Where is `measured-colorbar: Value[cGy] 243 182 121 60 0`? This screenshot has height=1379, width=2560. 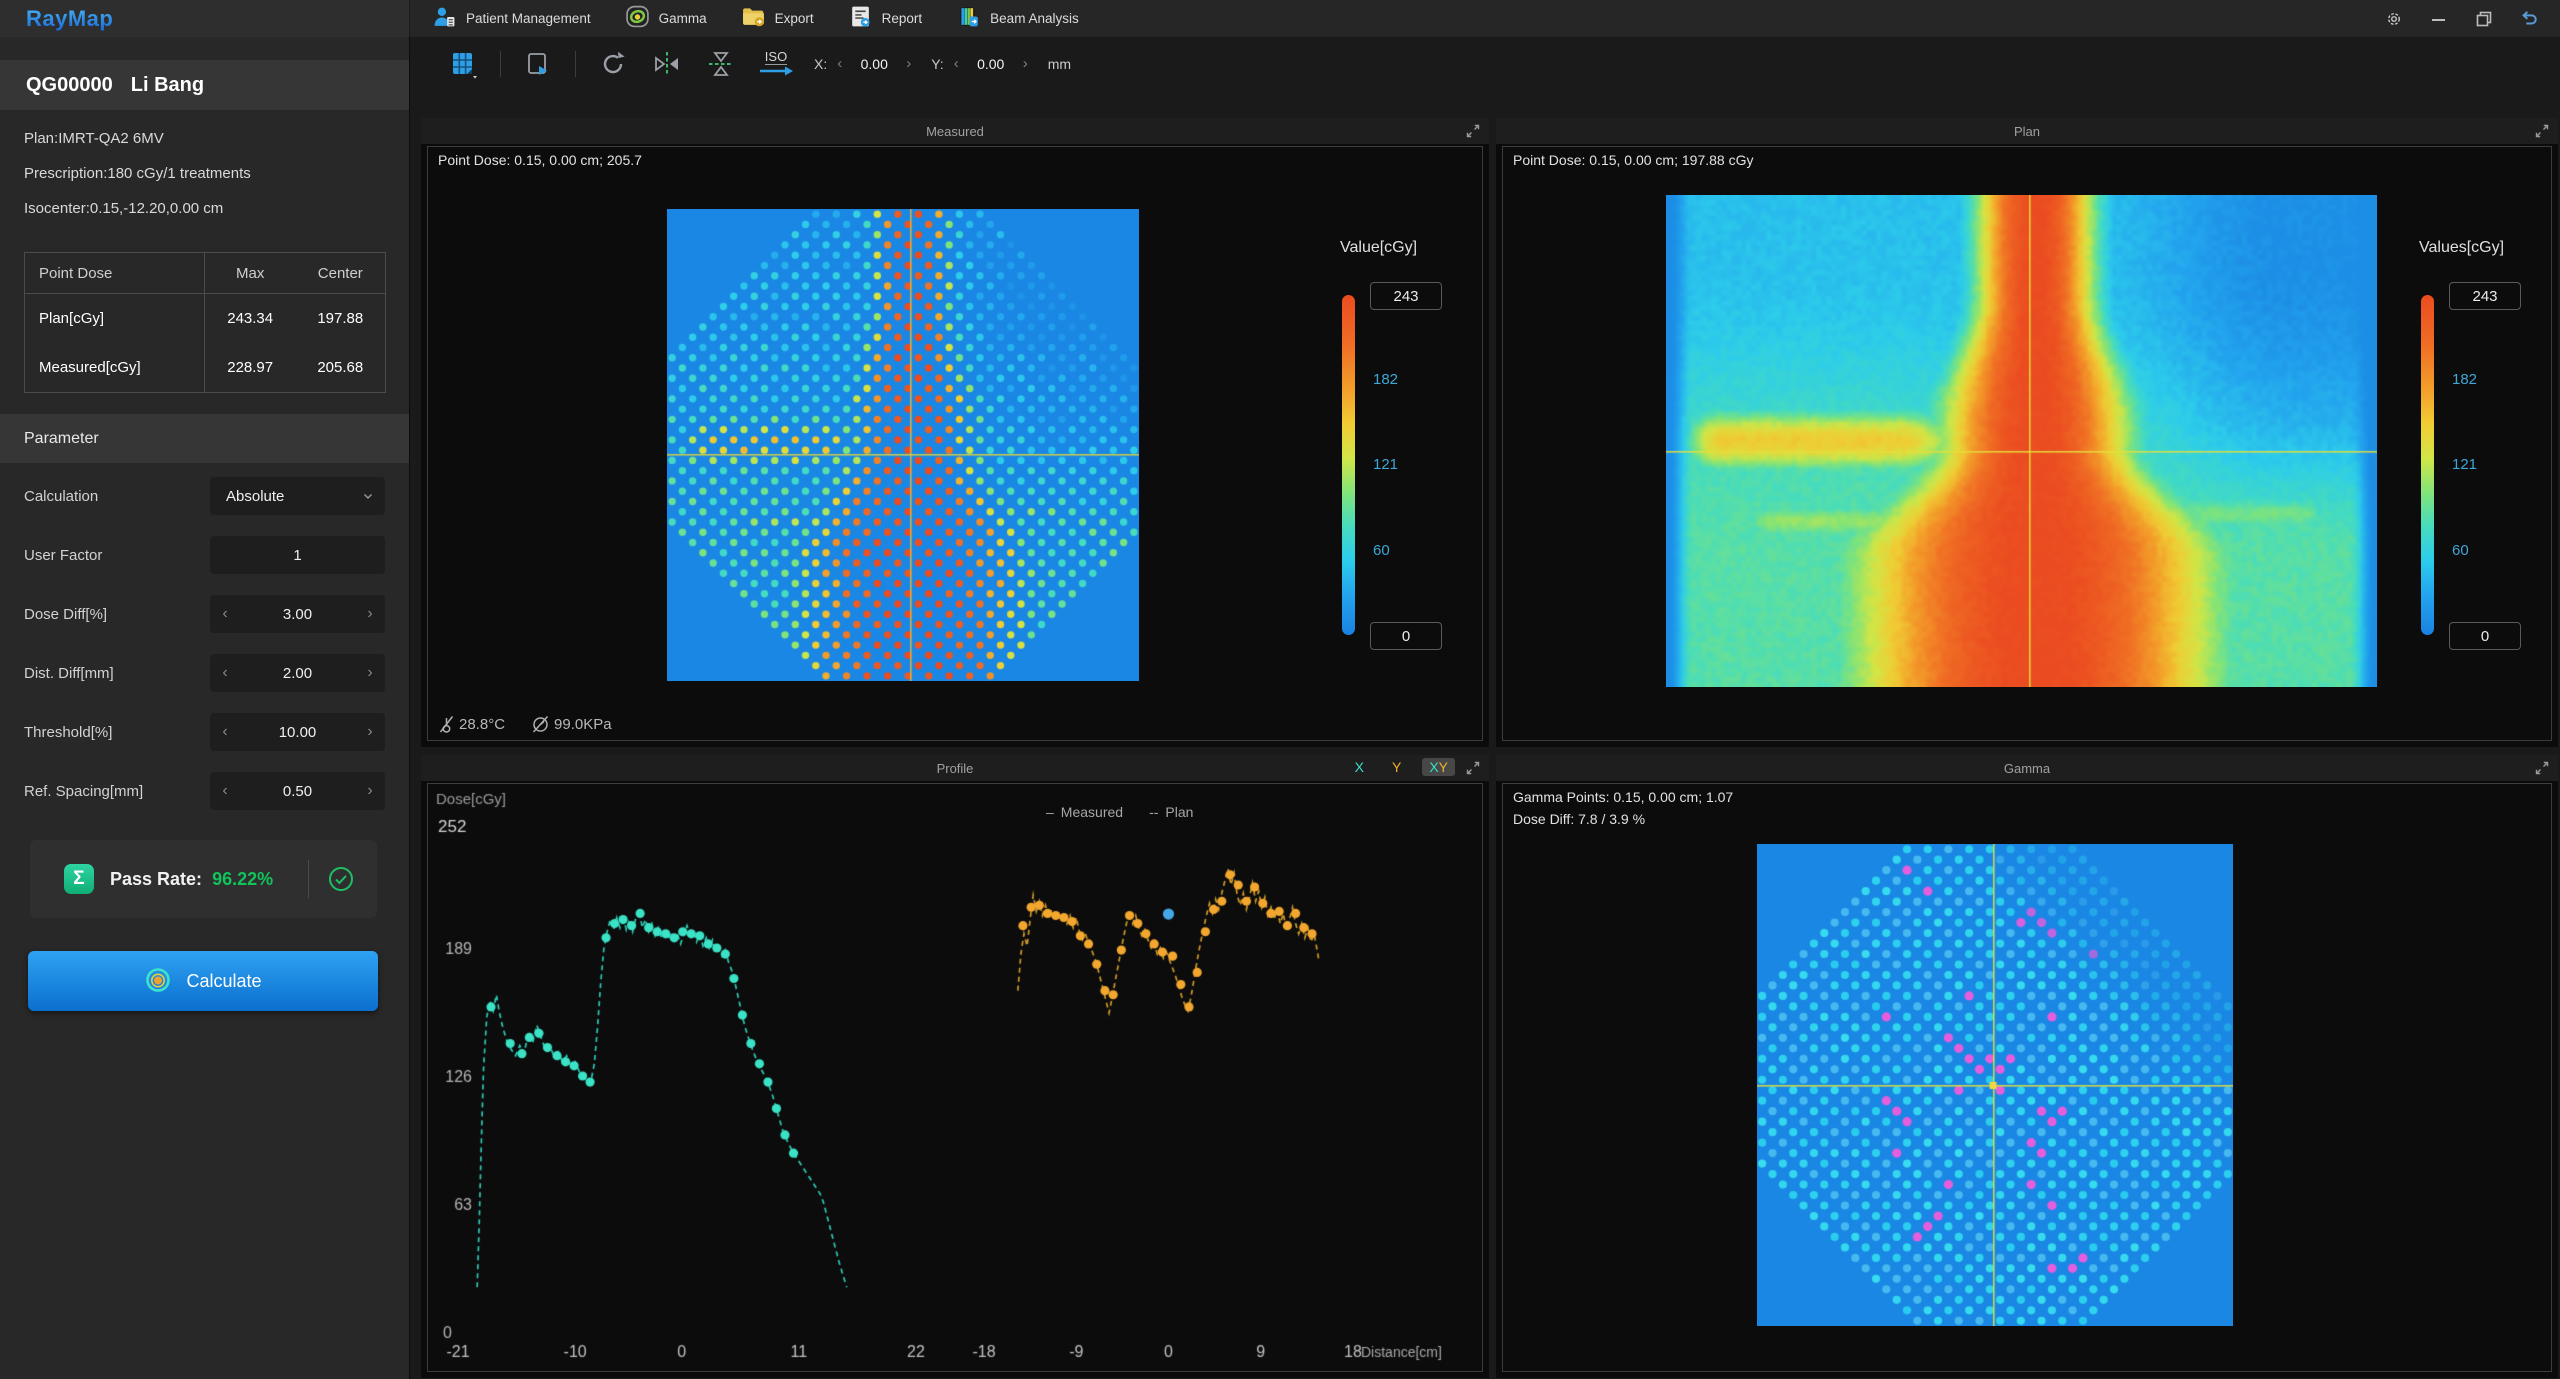
measured-colorbar: Value[cGy] 243 182 121 60 0 is located at coordinates (1404, 445).